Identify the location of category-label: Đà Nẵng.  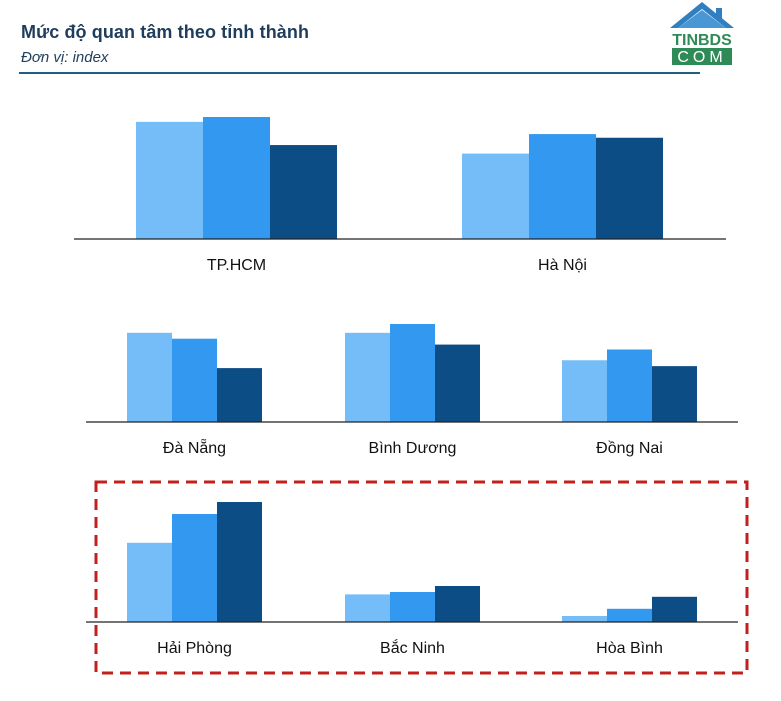
(194, 447).